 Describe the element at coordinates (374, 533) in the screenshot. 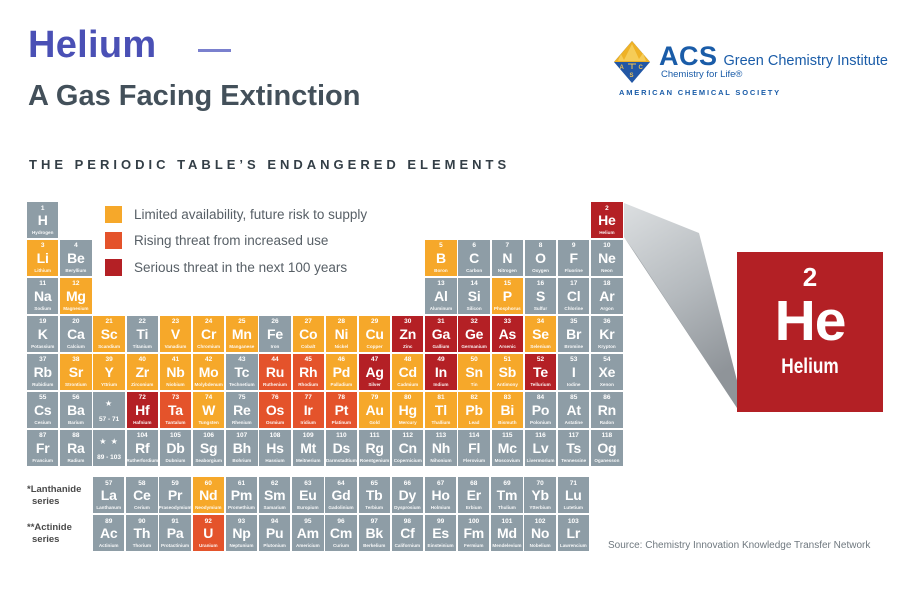

I see `element-bk: 97 Bk Berkelium` at that location.